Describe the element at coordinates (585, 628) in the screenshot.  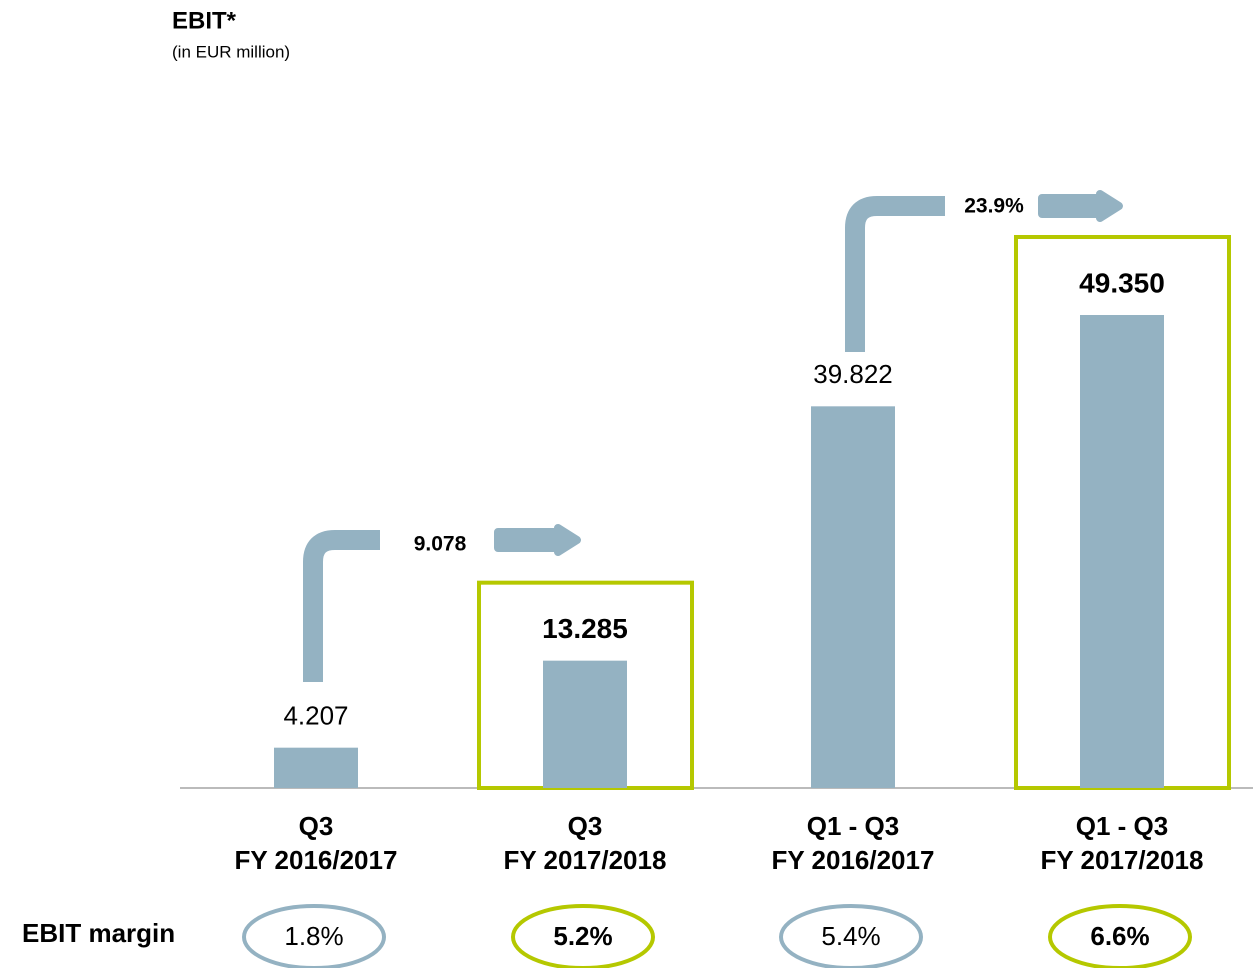
I see `value-label: 13.285` at that location.